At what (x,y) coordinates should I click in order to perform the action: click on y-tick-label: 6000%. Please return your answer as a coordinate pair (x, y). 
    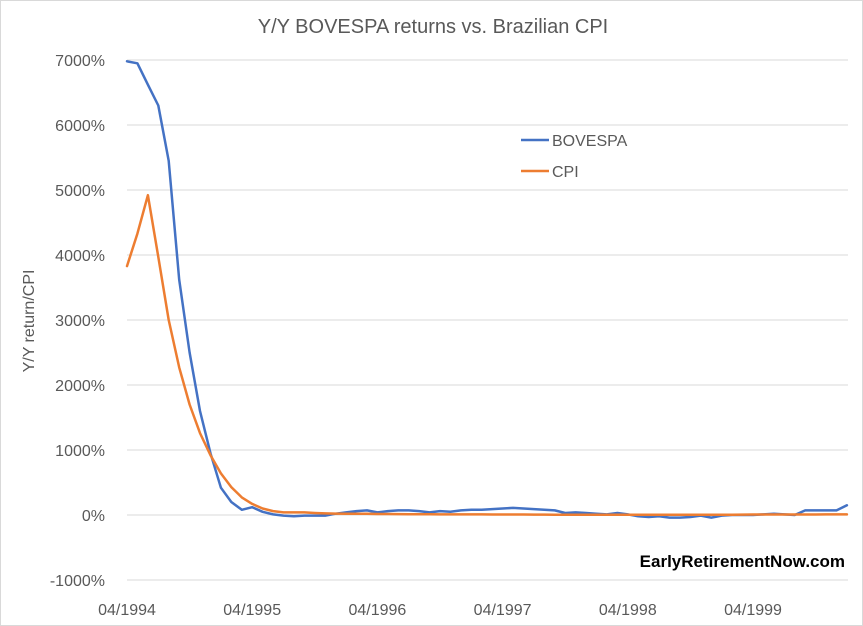
    Looking at the image, I should click on (80, 126).